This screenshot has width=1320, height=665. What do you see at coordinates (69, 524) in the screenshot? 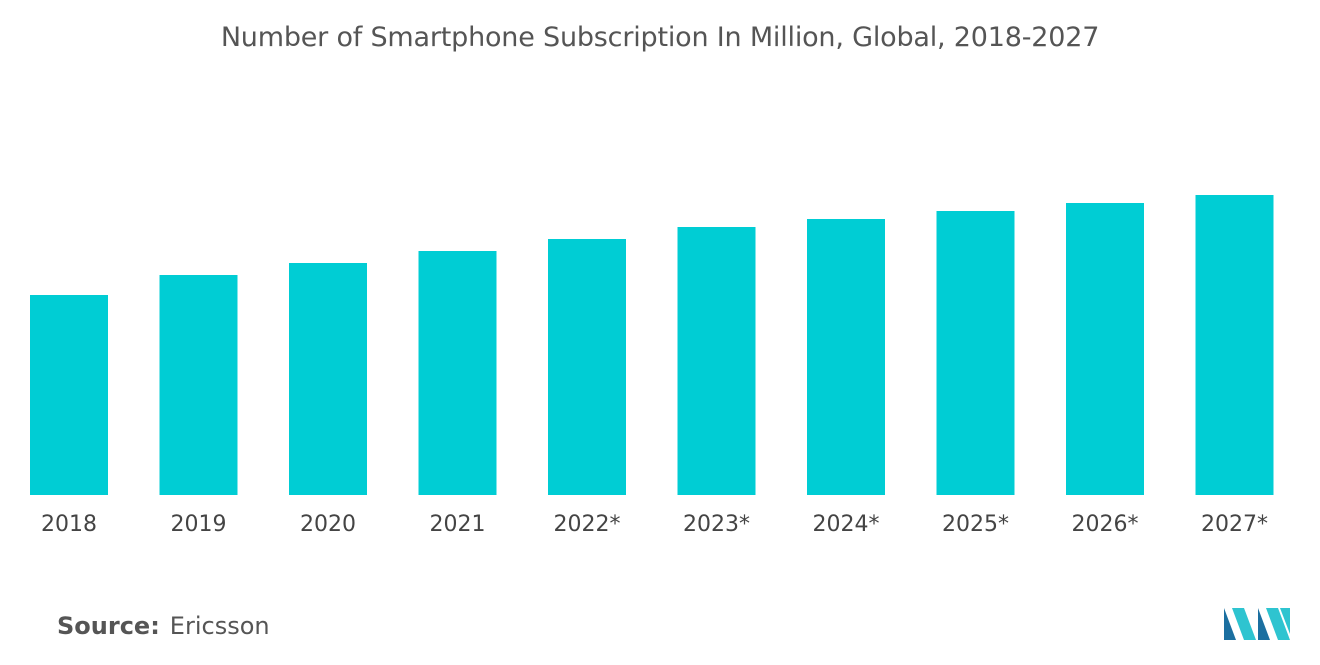
I see `x-tick-label: 2018` at bounding box center [69, 524].